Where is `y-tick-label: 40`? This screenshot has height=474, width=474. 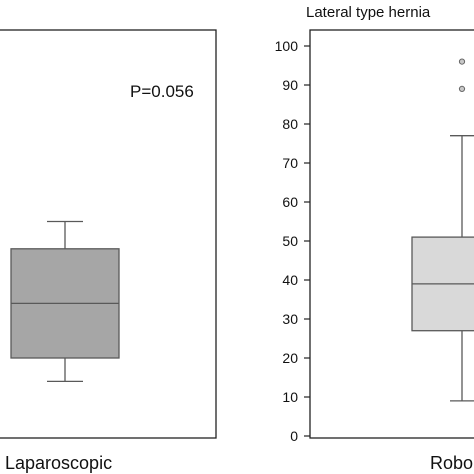 y-tick-label: 40 is located at coordinates (290, 280).